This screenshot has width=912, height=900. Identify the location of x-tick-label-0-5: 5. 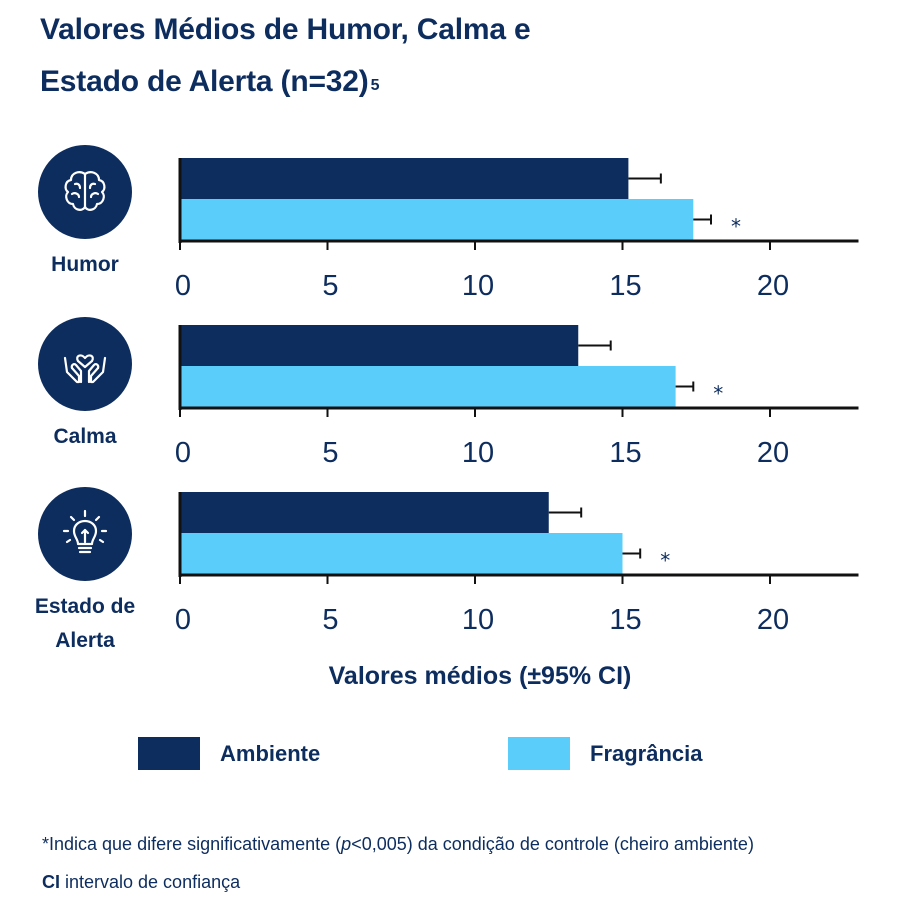
(330, 286).